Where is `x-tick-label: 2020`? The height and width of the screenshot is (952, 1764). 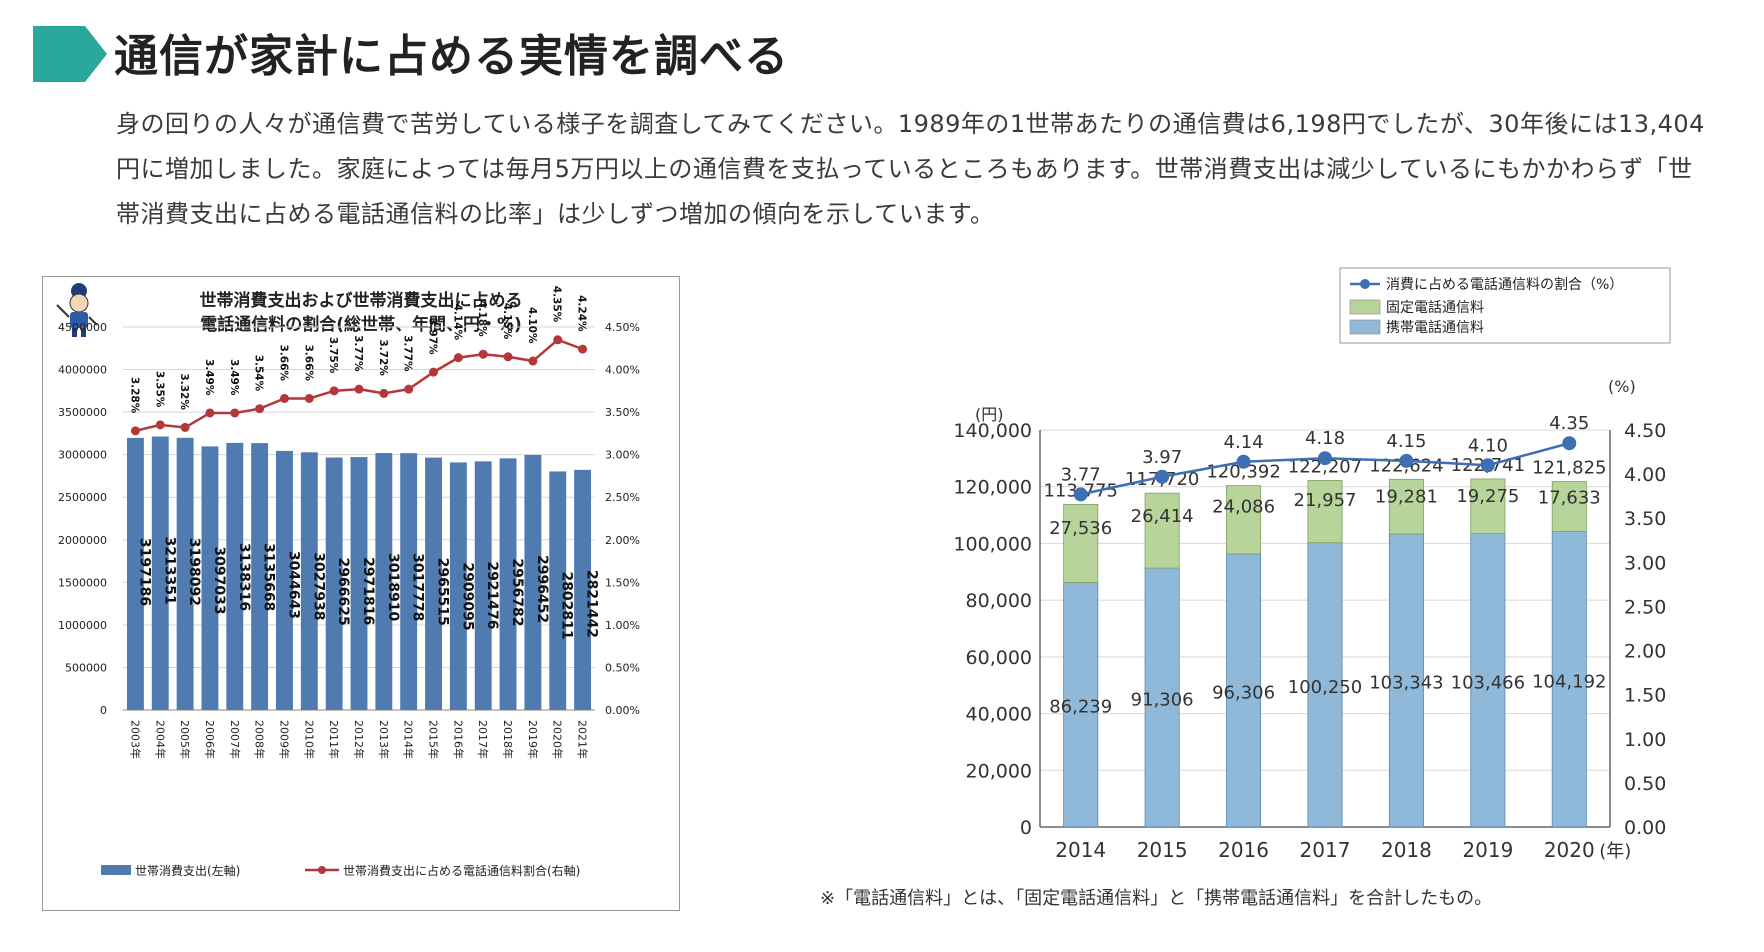
x-tick-label: 2020 is located at coordinates (1569, 850).